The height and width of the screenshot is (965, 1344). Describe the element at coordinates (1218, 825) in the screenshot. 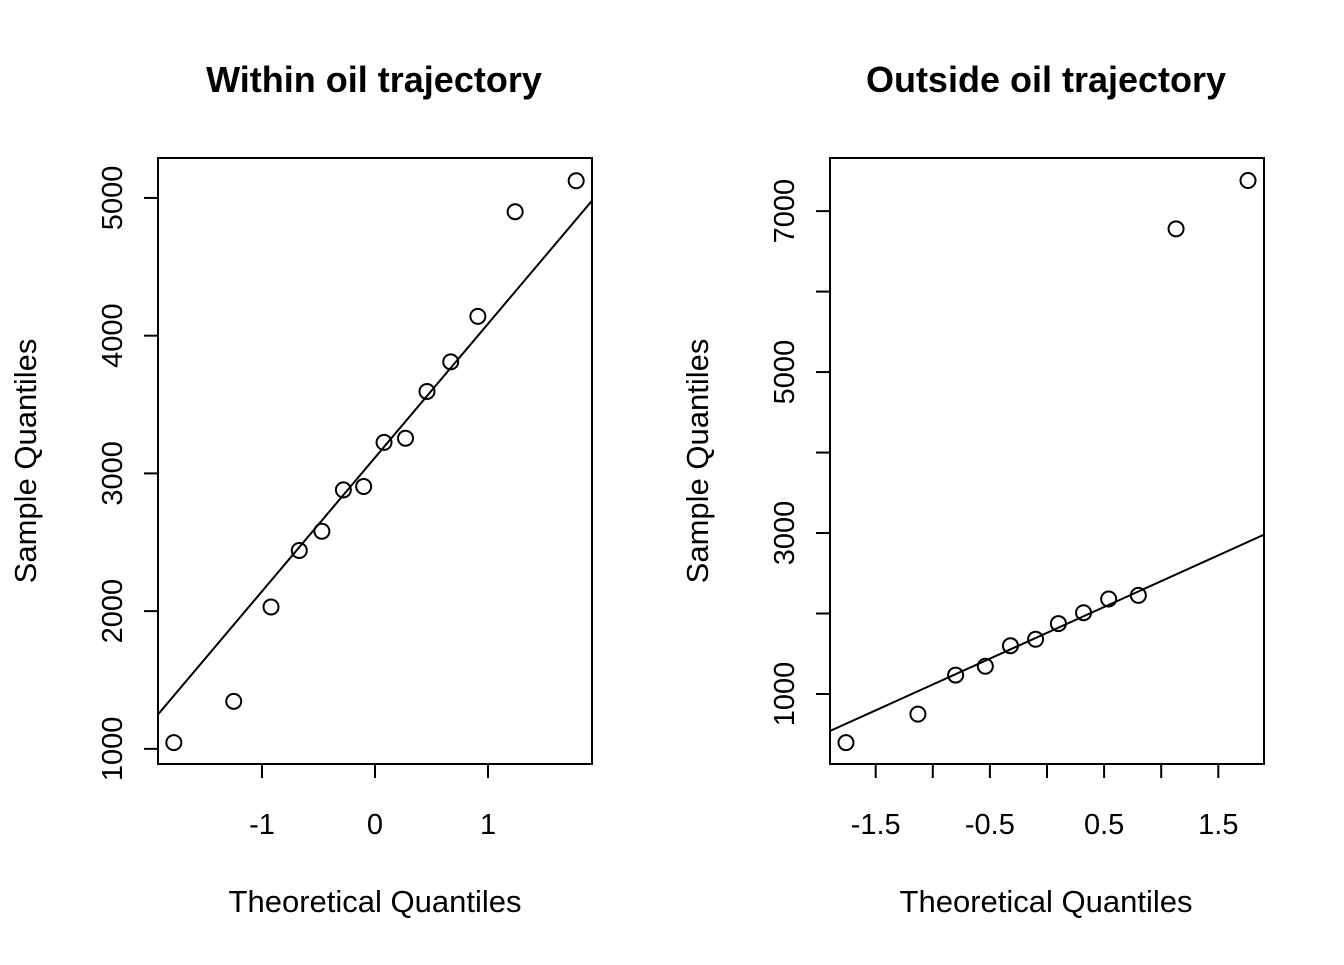

I see `x-tick-label: 1.5` at that location.